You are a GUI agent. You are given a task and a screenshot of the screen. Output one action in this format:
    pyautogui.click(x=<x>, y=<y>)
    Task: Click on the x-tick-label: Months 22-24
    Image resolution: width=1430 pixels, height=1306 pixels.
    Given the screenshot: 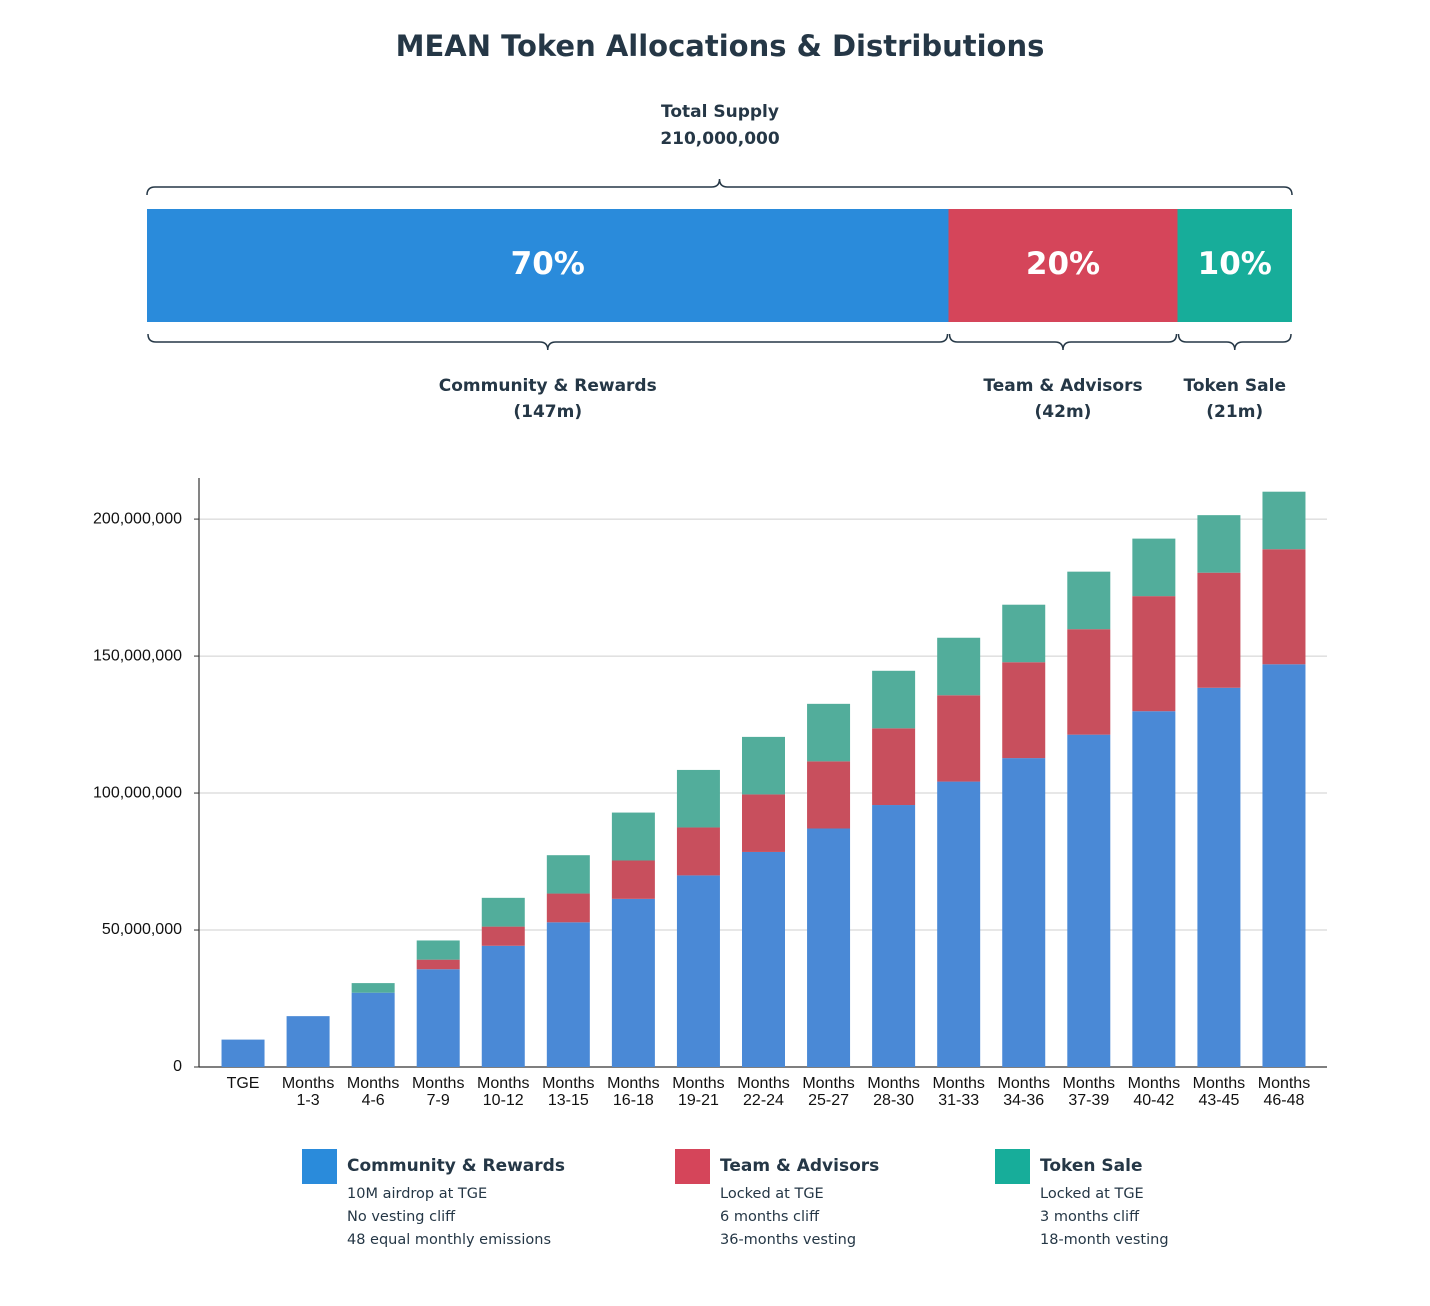 What is the action you would take?
    pyautogui.click(x=763, y=1092)
    